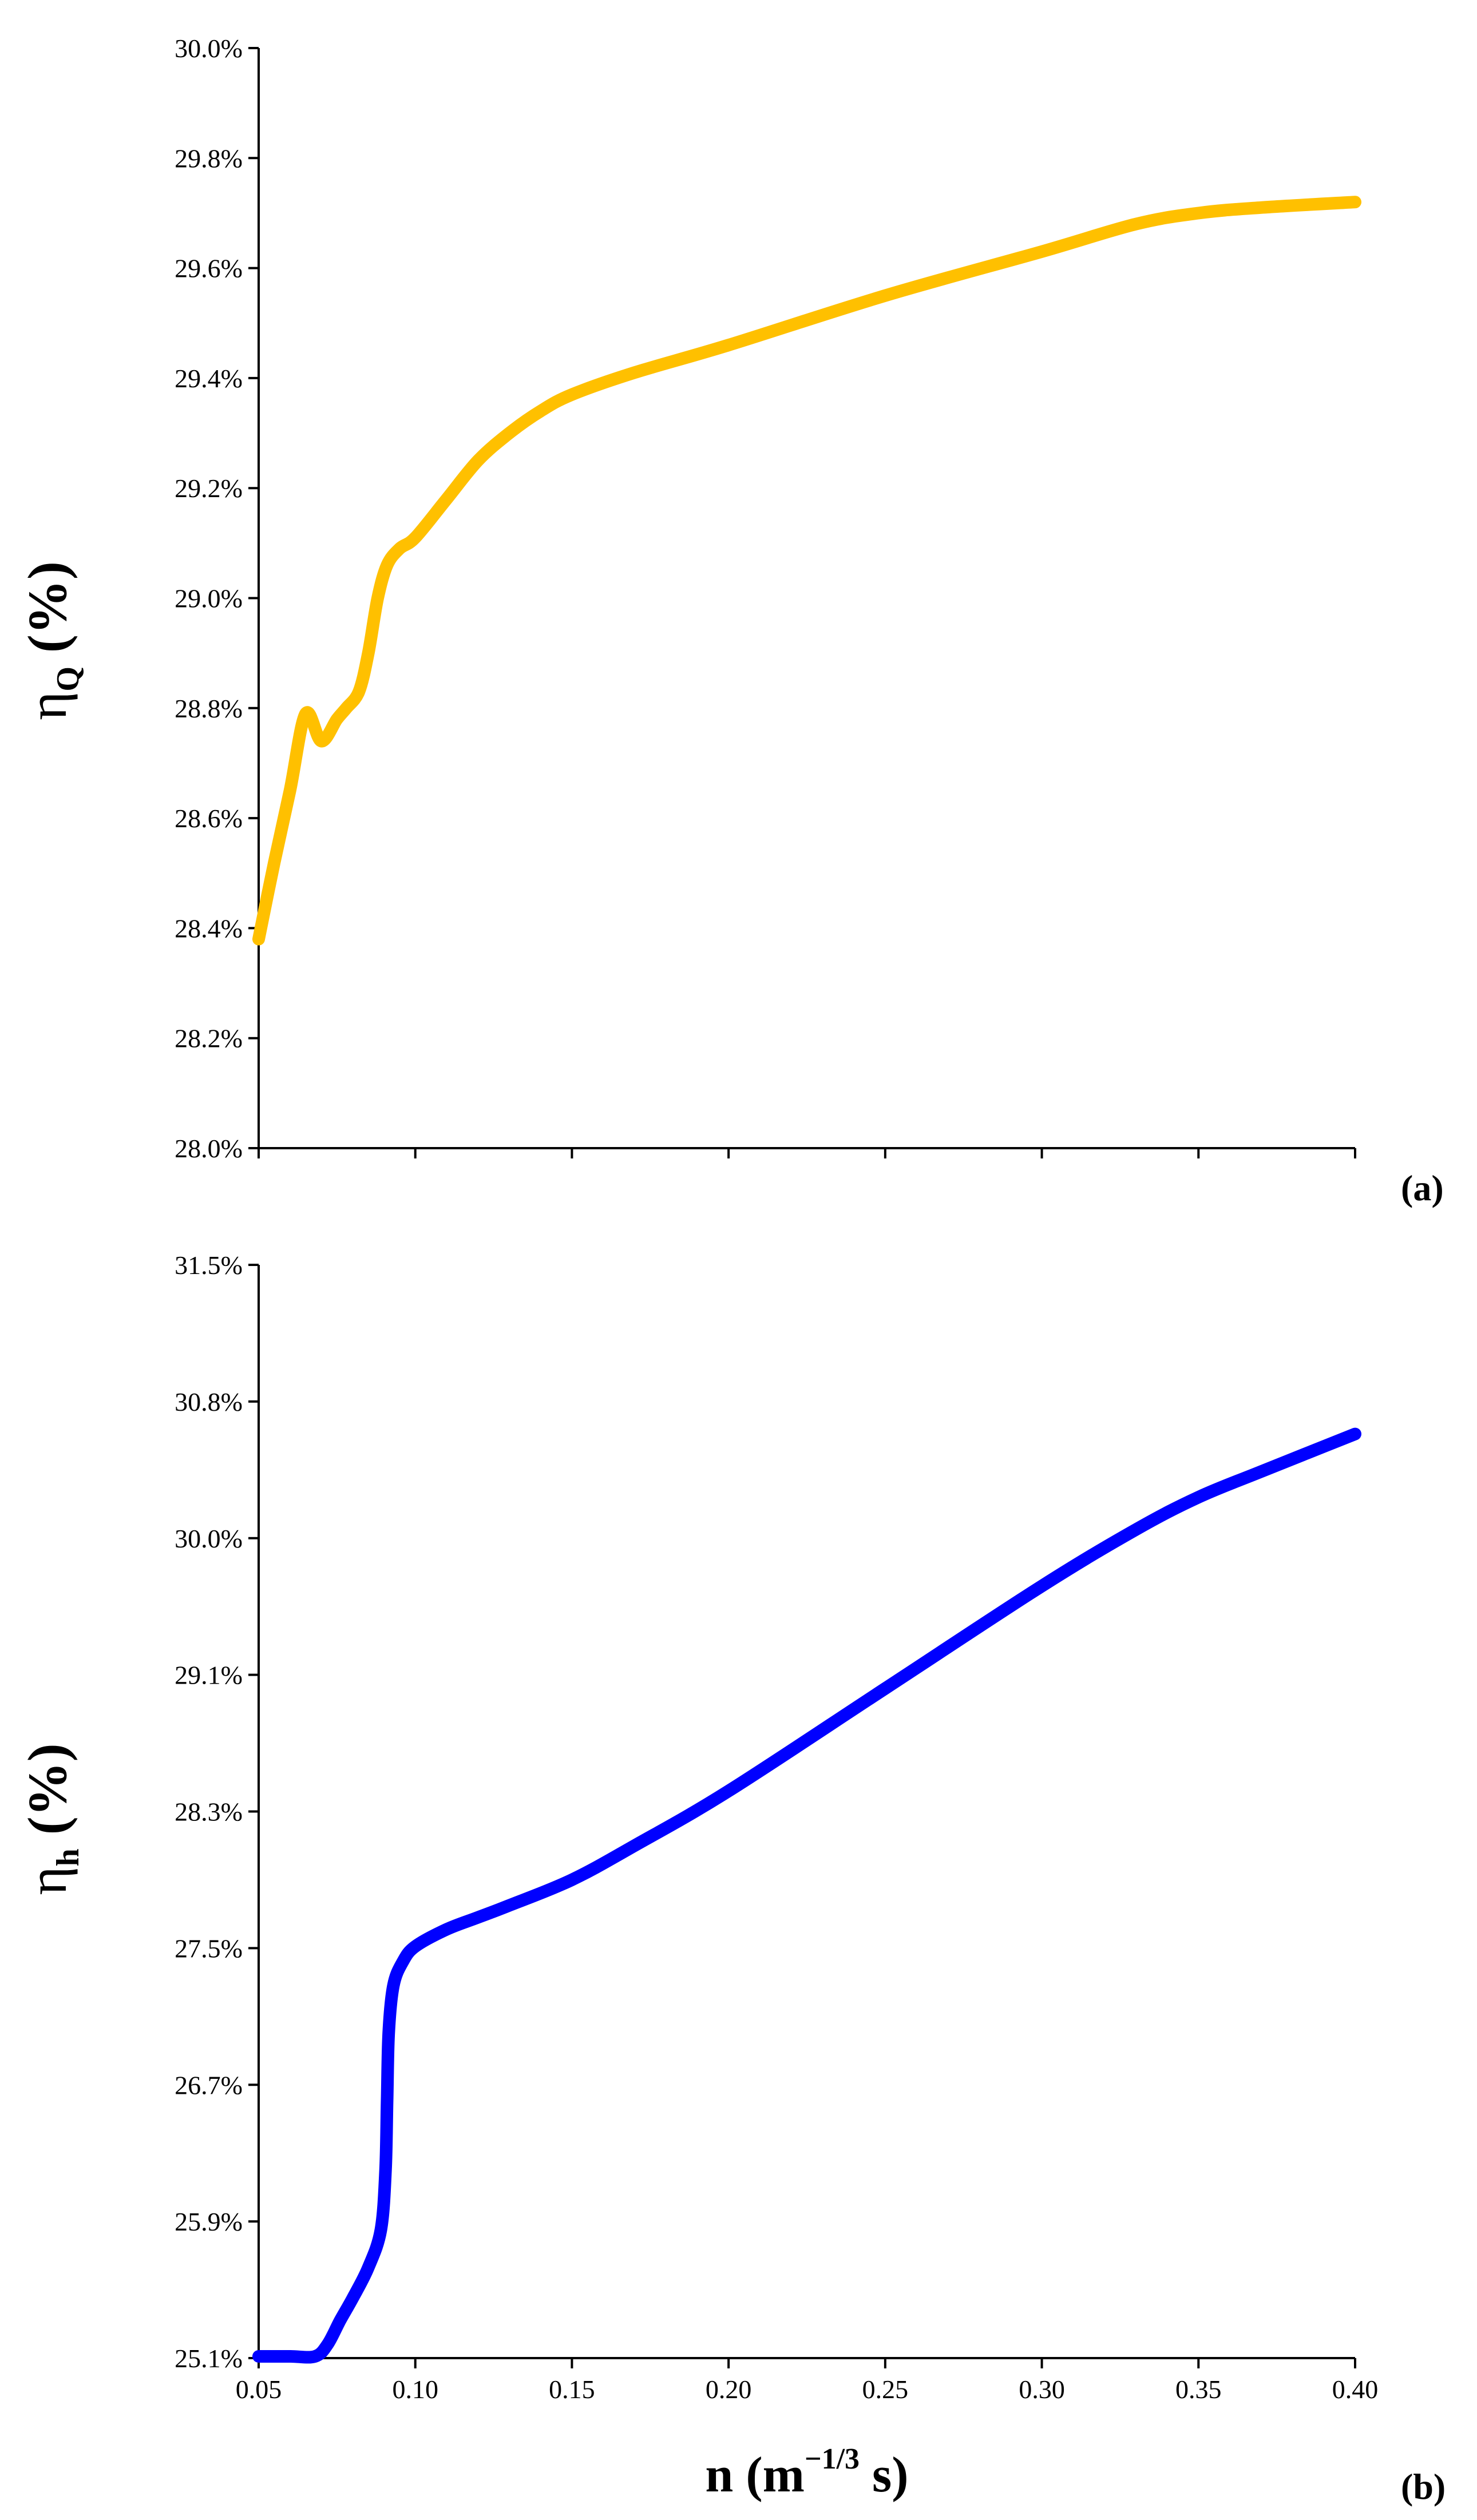  I want to click on panel-b-ylabel-unit: (%), so click(47, 1795).